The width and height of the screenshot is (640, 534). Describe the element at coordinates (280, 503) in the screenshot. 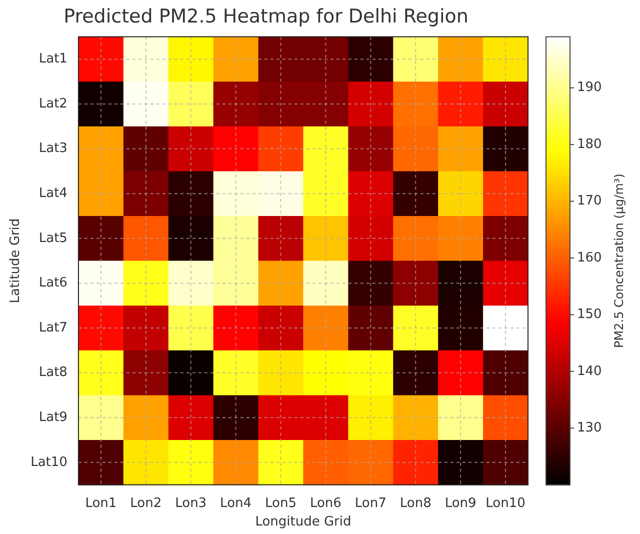

I see `x-tick-label: Lon5` at that location.